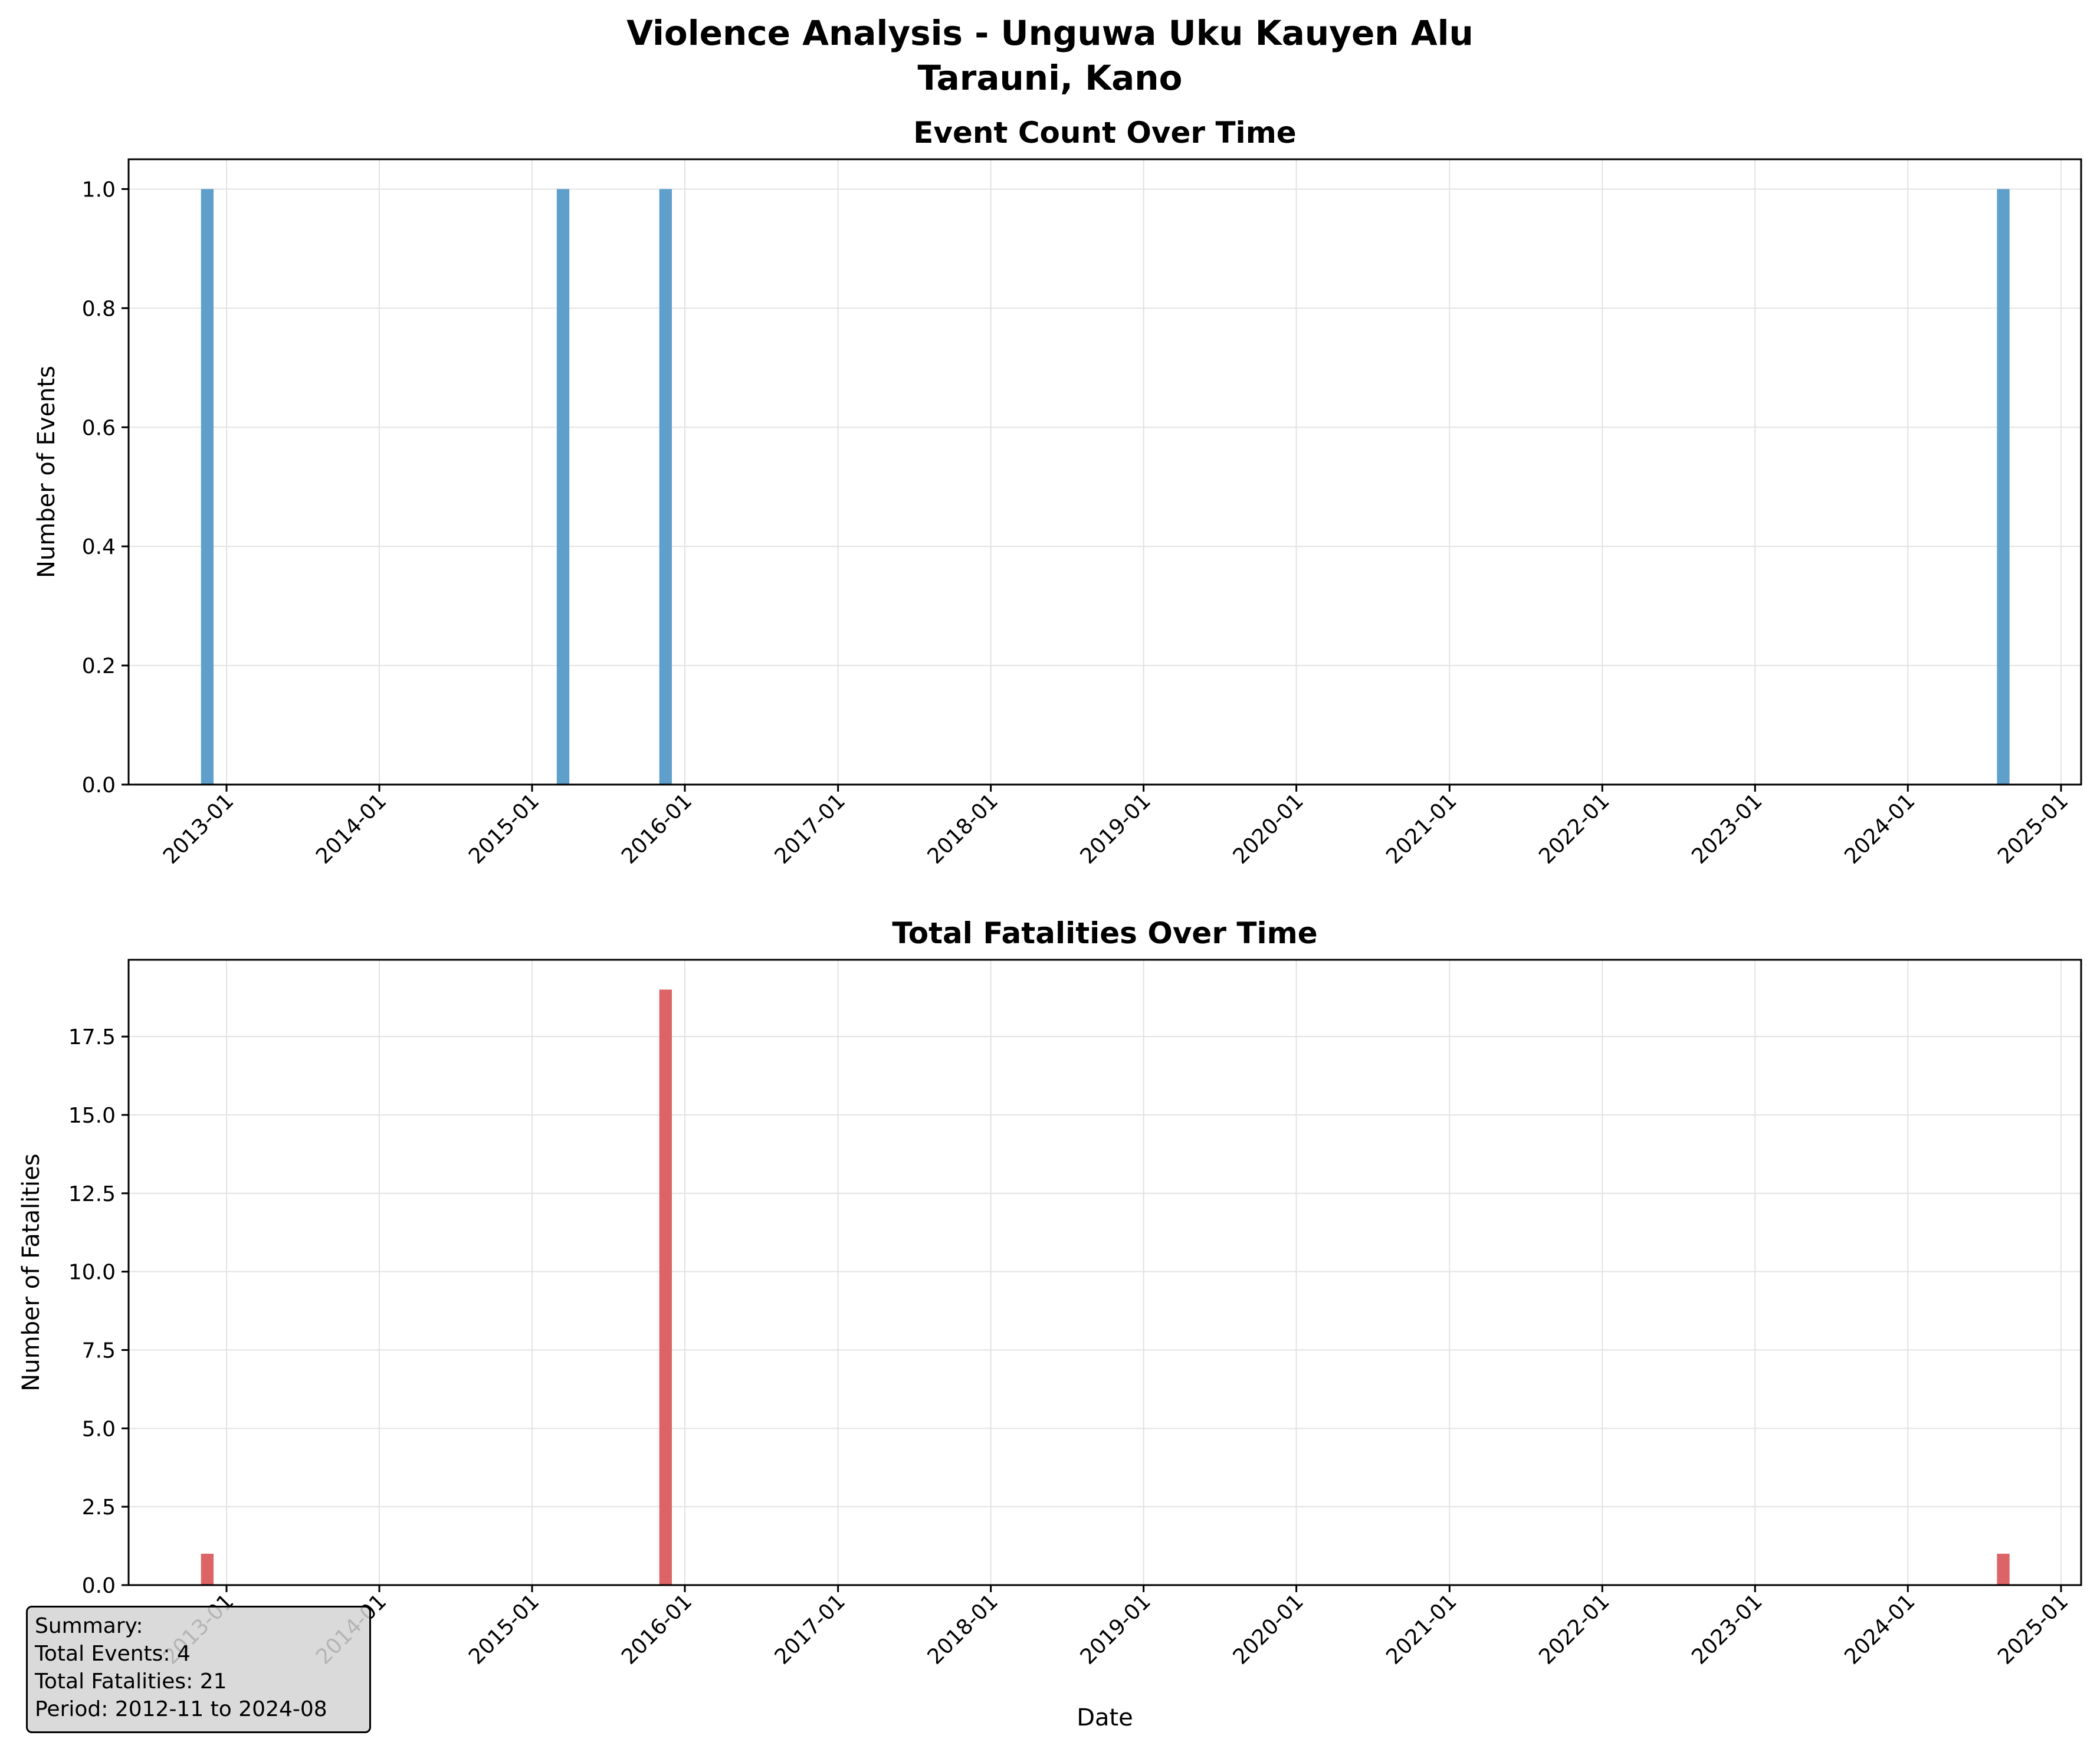 The width and height of the screenshot is (2100, 1742). Describe the element at coordinates (92, 1037) in the screenshot. I see `y-tick-label: 17.5` at that location.